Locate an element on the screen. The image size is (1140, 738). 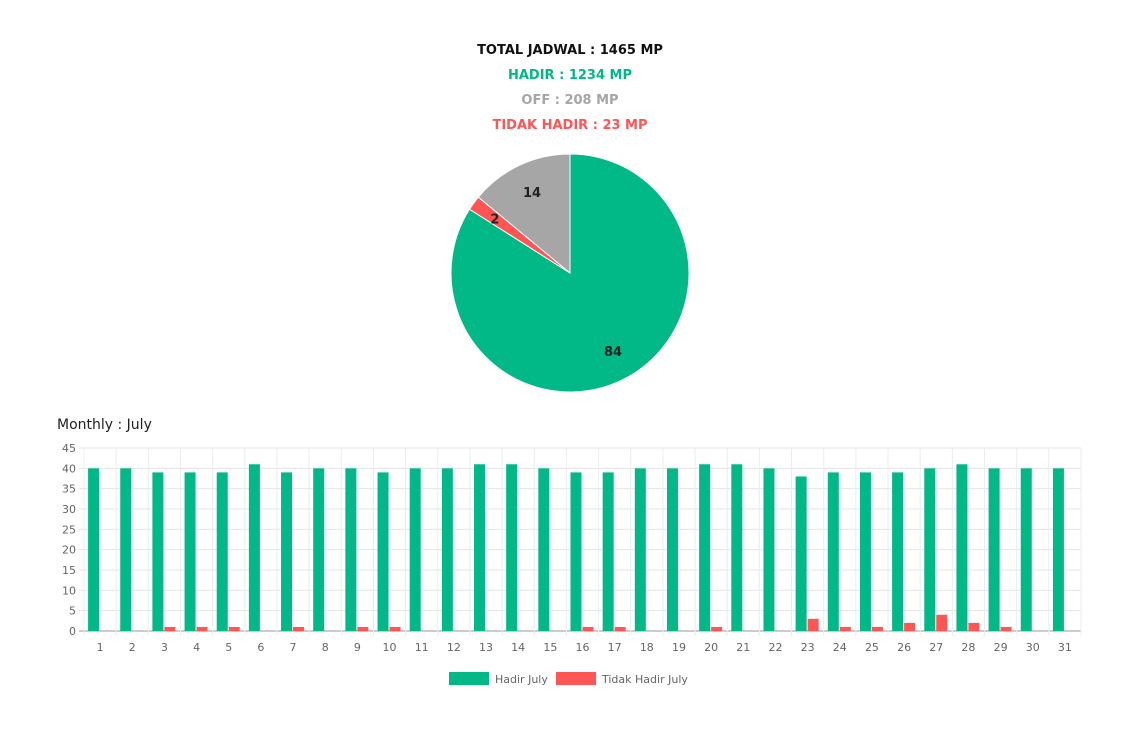
x-tick-label: 16 is located at coordinates (583, 647).